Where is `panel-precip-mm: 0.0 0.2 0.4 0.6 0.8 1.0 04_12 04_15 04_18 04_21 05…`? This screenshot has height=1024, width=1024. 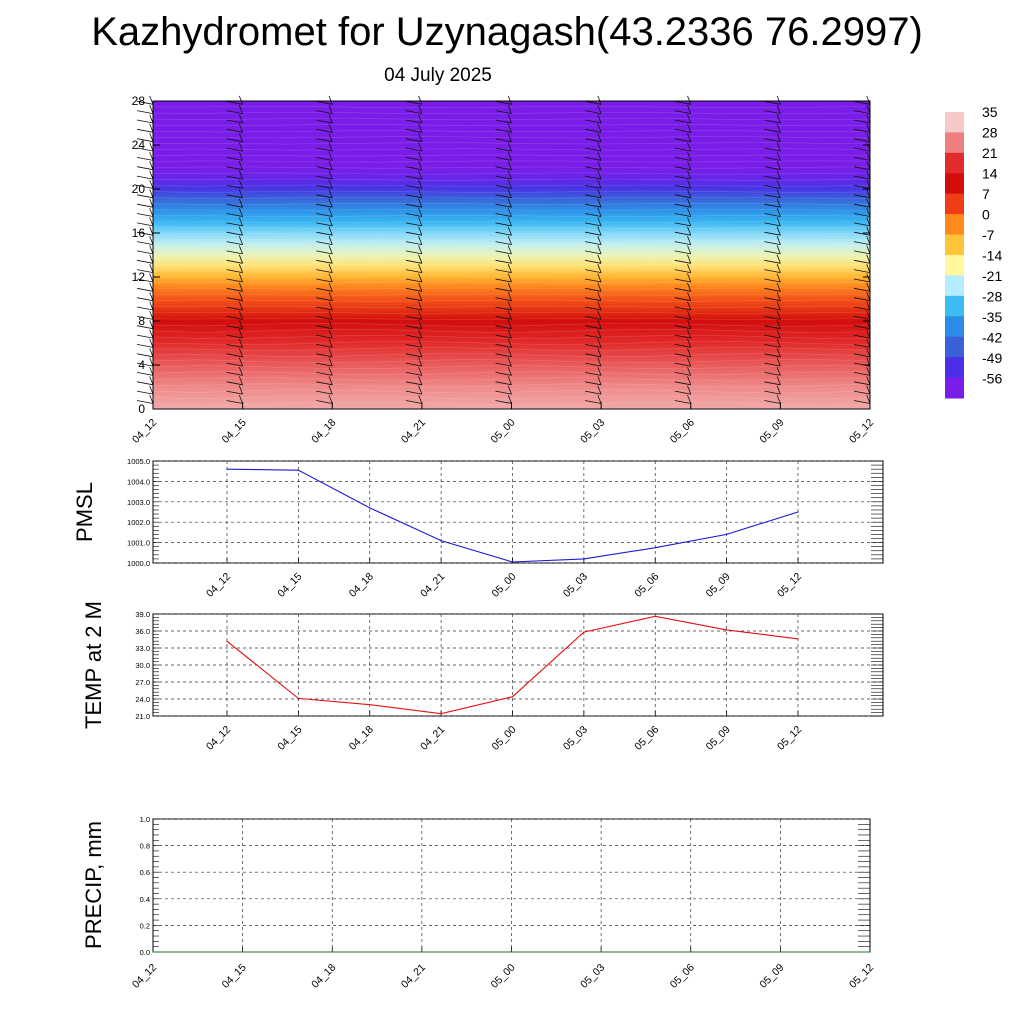 panel-precip-mm: 0.0 0.2 0.4 0.6 0.8 1.0 04_12 04_15 04_18 04_21 05… is located at coordinates (478, 903).